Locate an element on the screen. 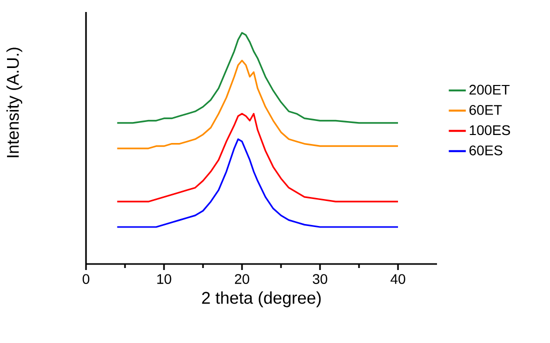 The image size is (550, 343). x-tick-label: 30 is located at coordinates (320, 279).